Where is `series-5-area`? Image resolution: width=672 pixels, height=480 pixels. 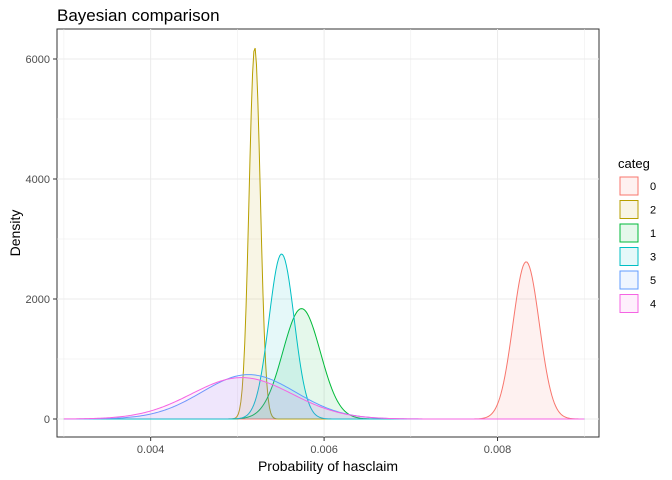 series-5-area is located at coordinates (324, 396).